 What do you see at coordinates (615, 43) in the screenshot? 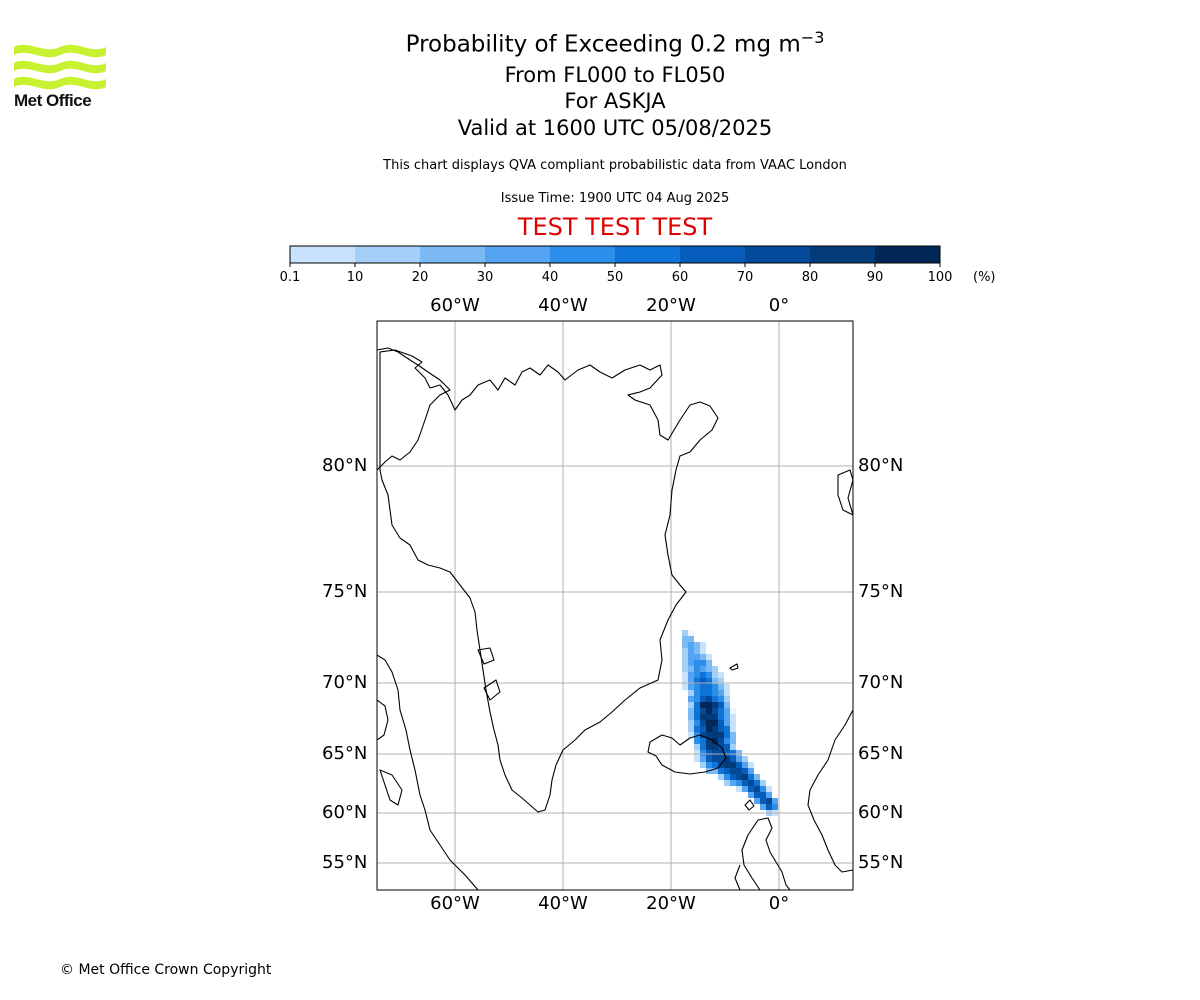
I see `chart-title: Probability of Exceeding 0.2 mg m−3` at bounding box center [615, 43].